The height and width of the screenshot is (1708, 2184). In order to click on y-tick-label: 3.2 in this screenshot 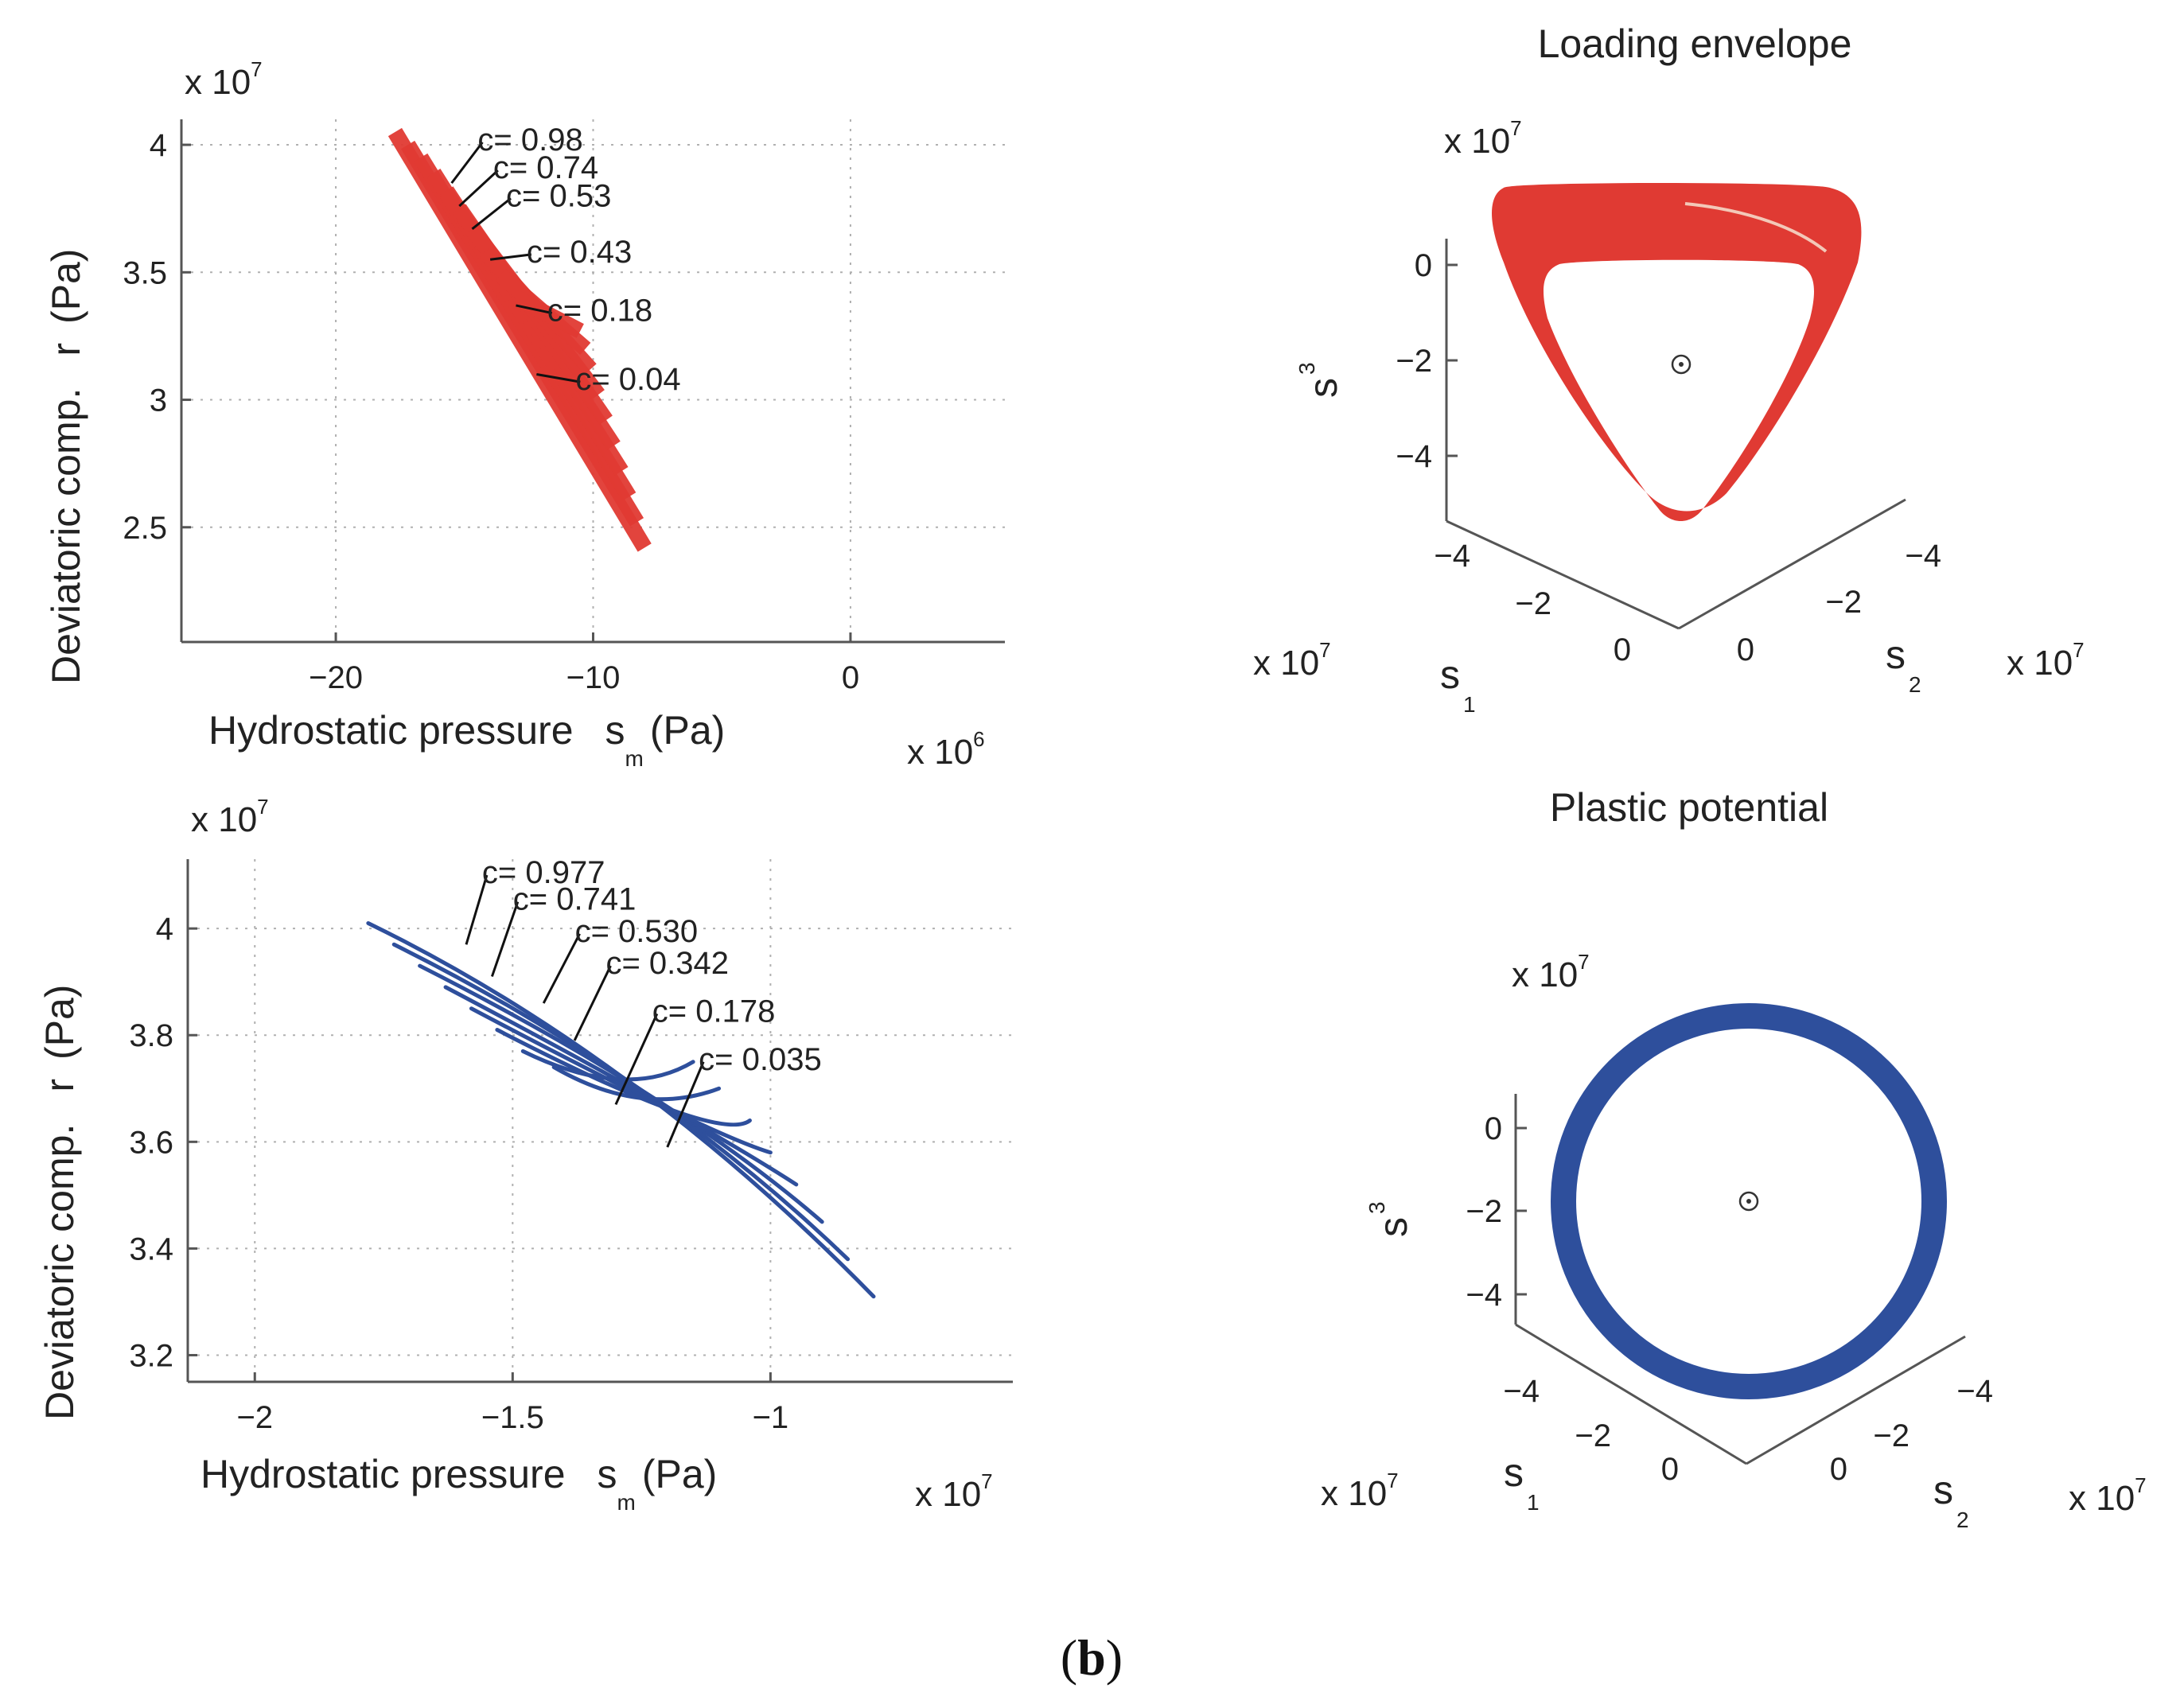, I will do `click(151, 1355)`.